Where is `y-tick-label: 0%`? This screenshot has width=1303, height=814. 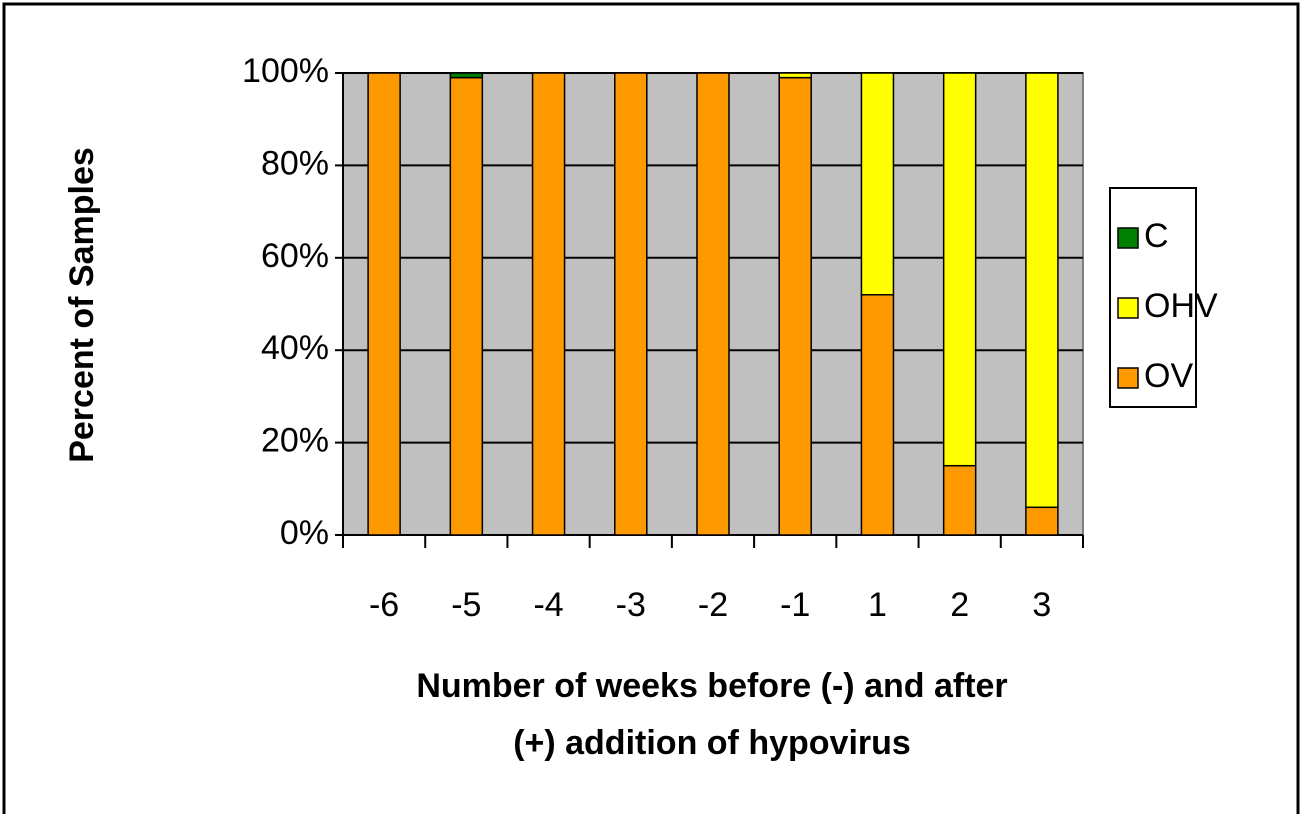 y-tick-label: 0% is located at coordinates (304, 533).